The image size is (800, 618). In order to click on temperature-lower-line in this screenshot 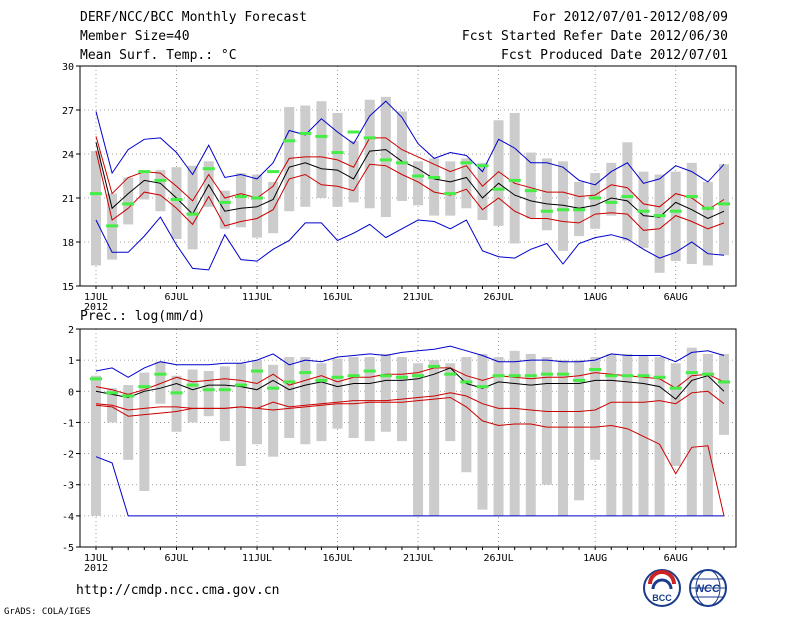, I will do `click(410, 190)`.